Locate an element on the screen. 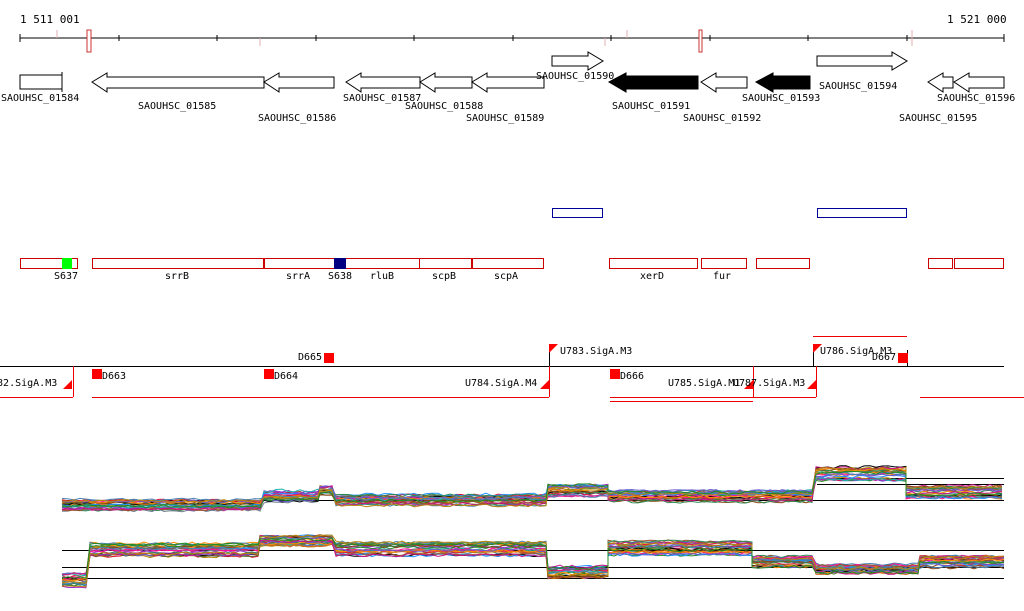  annotation-box-srrb is located at coordinates (178, 263).